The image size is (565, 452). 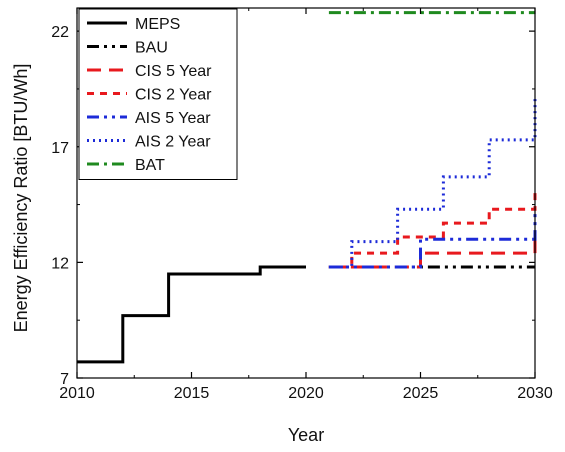 What do you see at coordinates (173, 142) in the screenshot?
I see `legend-label-ais-2-year: AIS 2 Year` at bounding box center [173, 142].